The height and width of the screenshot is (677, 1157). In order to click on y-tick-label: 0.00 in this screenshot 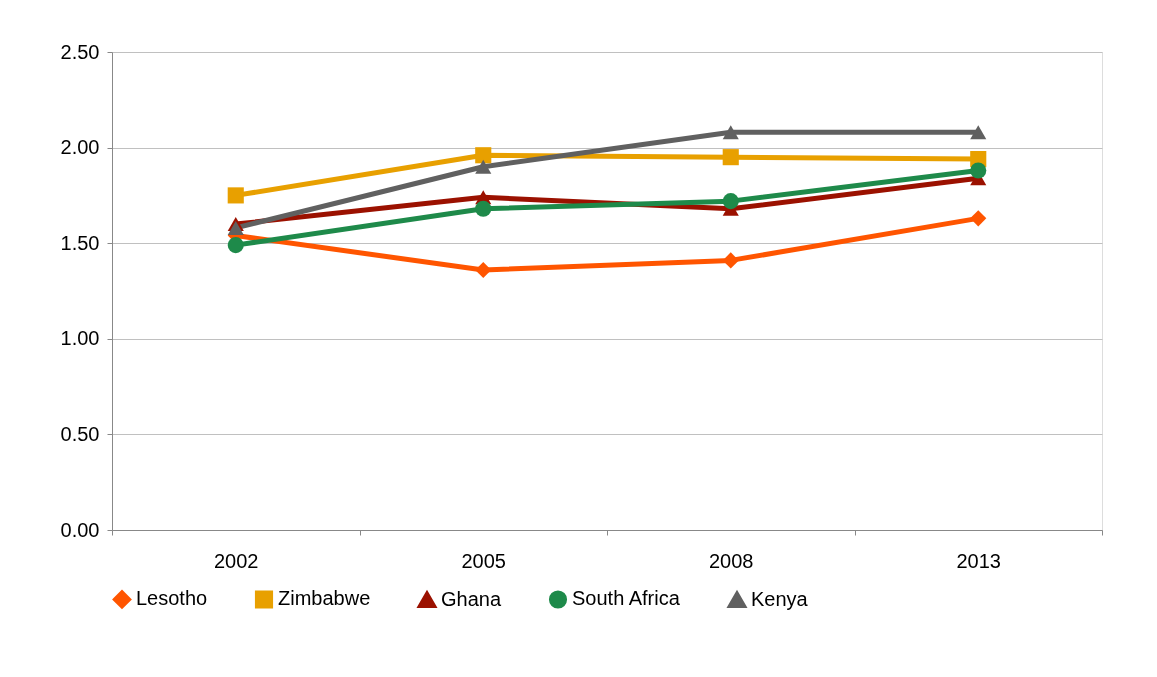, I will do `click(80, 529)`.